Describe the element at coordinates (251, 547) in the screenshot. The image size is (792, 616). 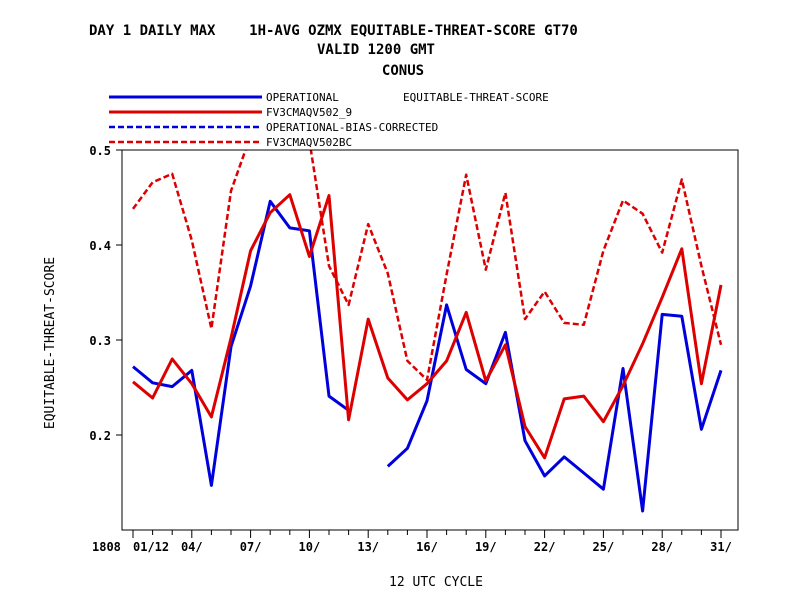
I see `x-tick-label: 07/` at that location.